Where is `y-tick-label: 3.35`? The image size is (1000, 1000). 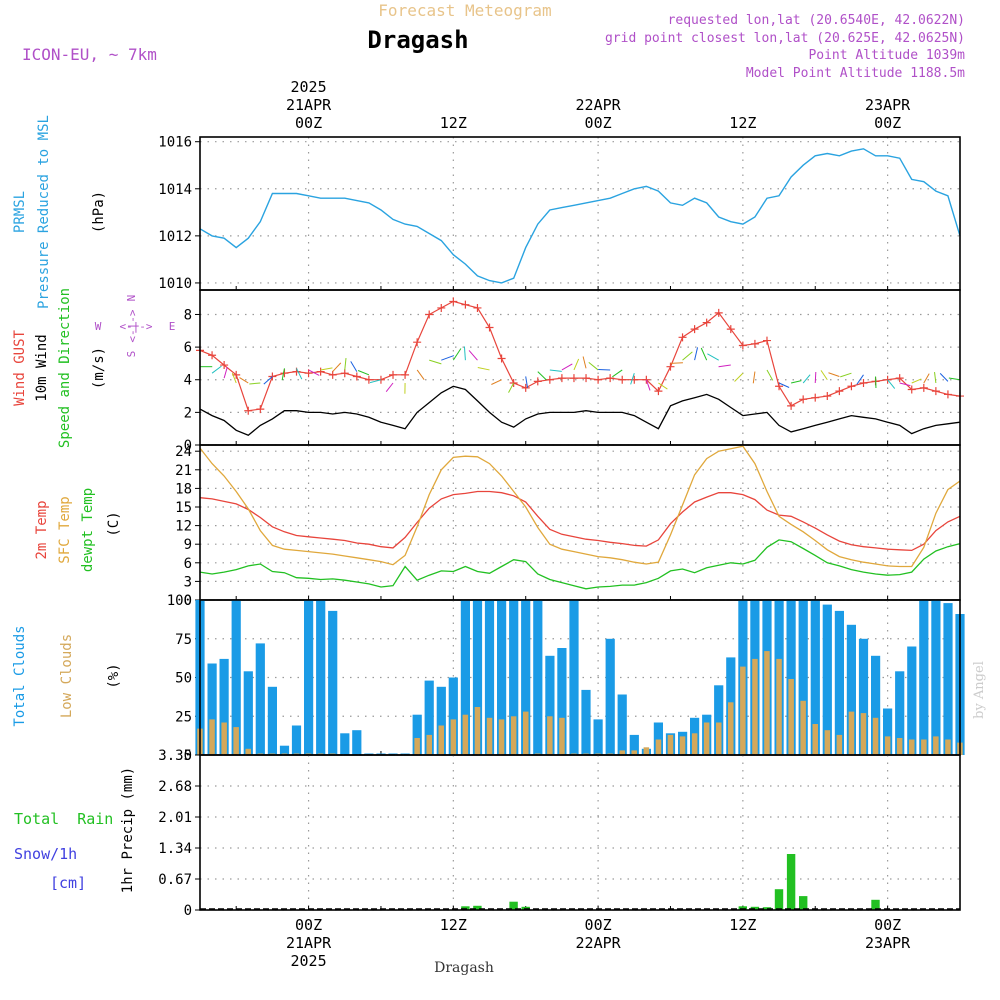 y-tick-label: 3.35 is located at coordinates (175, 756).